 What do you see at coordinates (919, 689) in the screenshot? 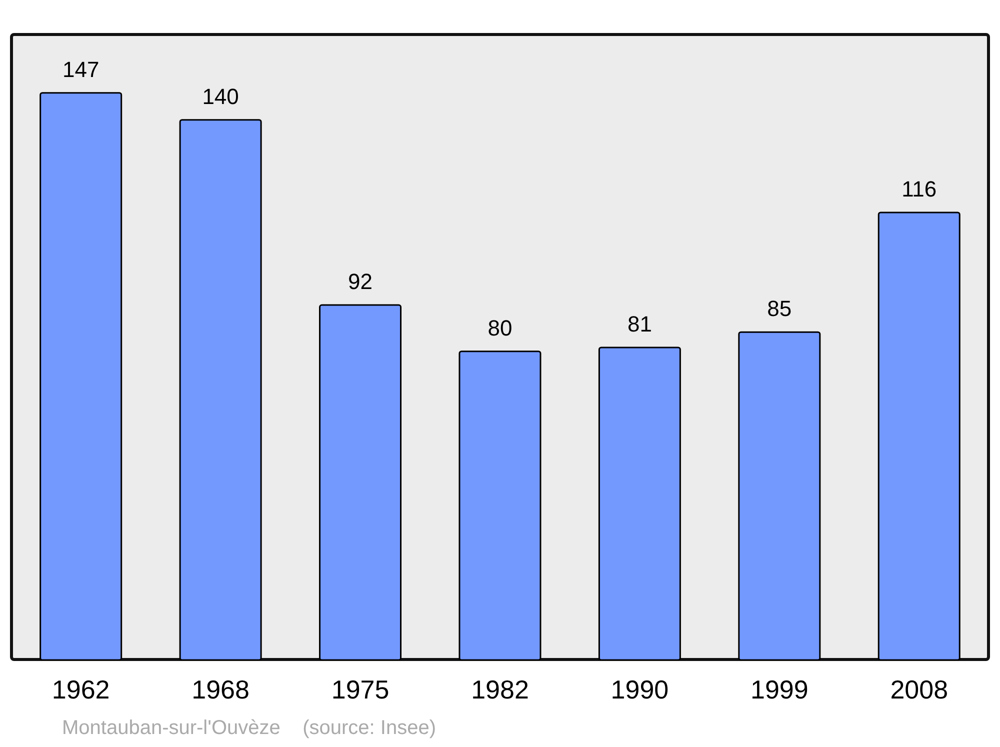
I see `x-tick-label: 2008` at bounding box center [919, 689].